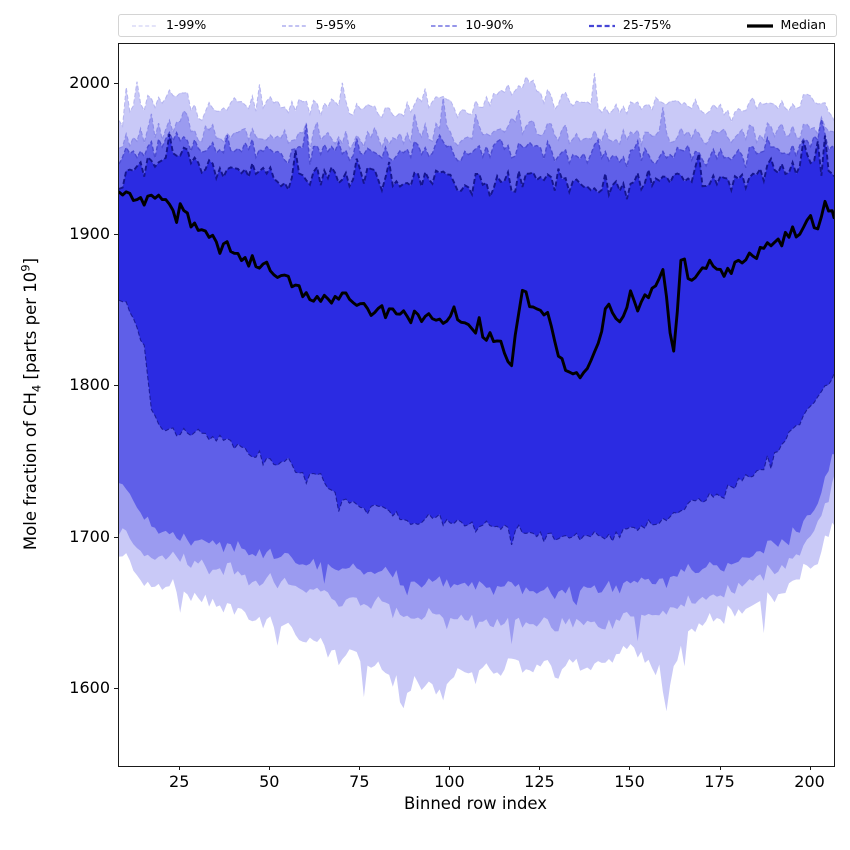  I want to click on y-tick-label: 1800, so click(89, 385).